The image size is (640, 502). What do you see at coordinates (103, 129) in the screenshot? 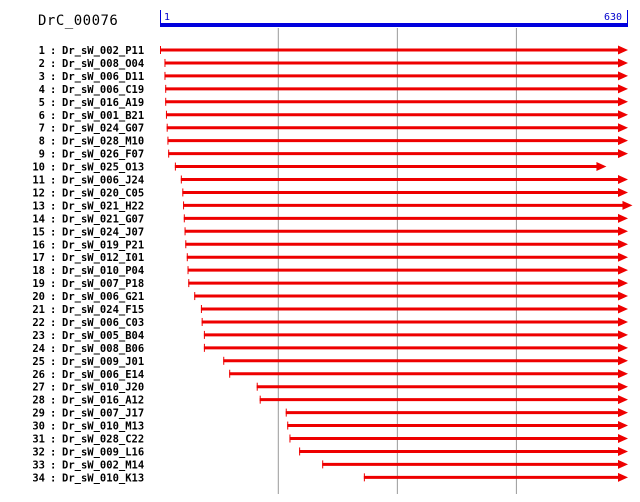
I see `clone-name: Dr_sW_024_G07` at bounding box center [103, 129].